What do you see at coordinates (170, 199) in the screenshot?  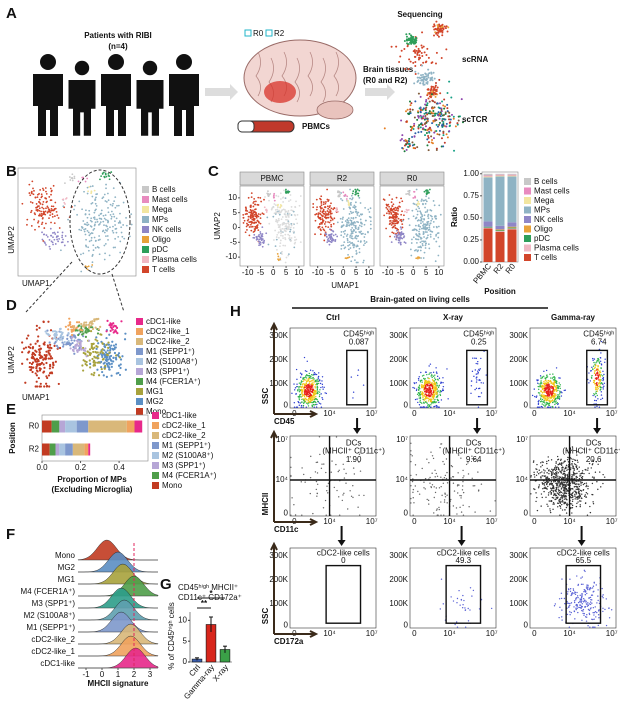 I see `legend-label: Mast cells` at bounding box center [170, 199].